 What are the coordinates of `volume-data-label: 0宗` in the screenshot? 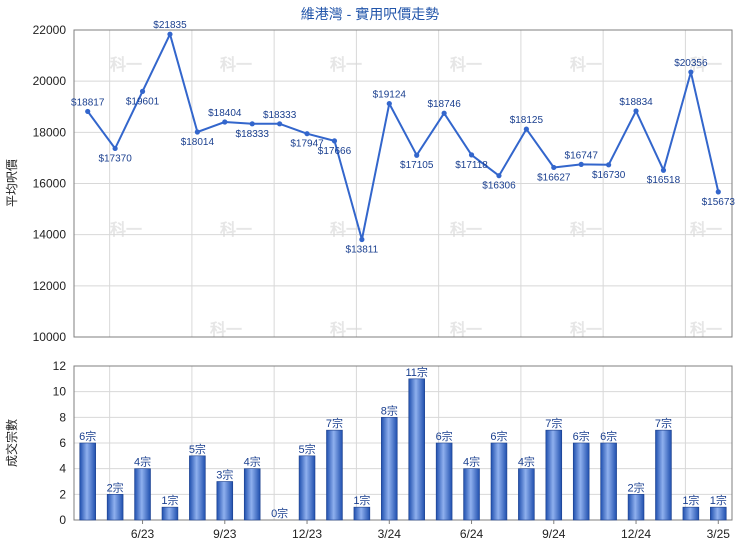 It's located at (279, 513).